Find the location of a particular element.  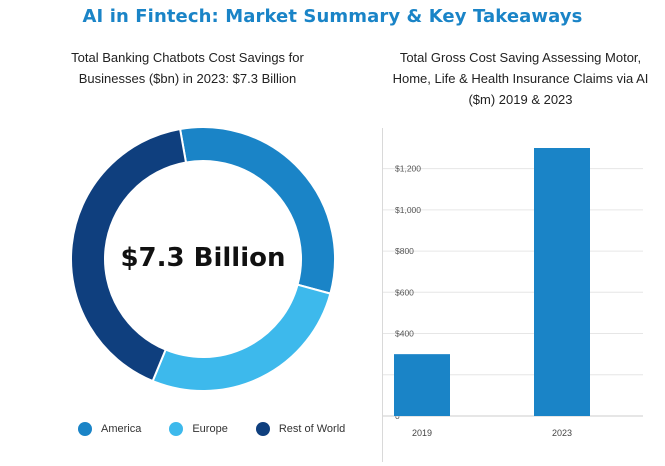

legend-label-europe: Europe is located at coordinates (210, 429).